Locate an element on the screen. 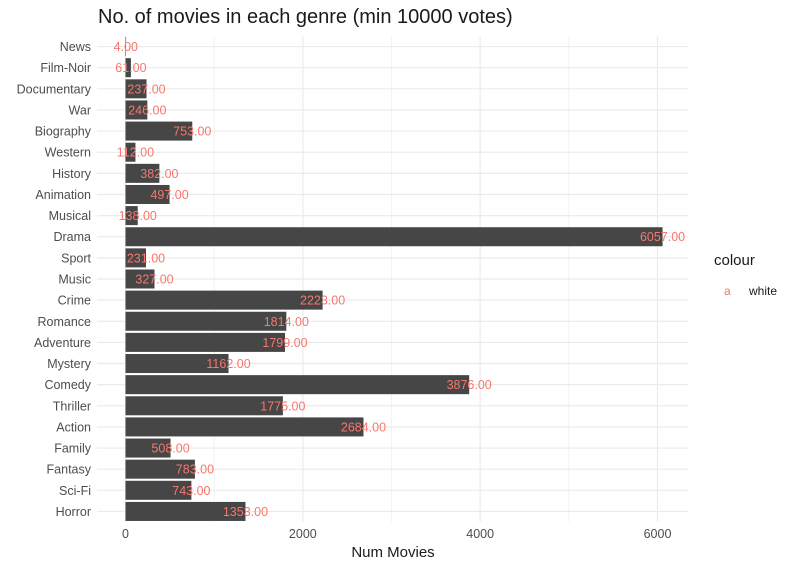 The height and width of the screenshot is (571, 800). y-tick-label: Thriller is located at coordinates (72, 406).